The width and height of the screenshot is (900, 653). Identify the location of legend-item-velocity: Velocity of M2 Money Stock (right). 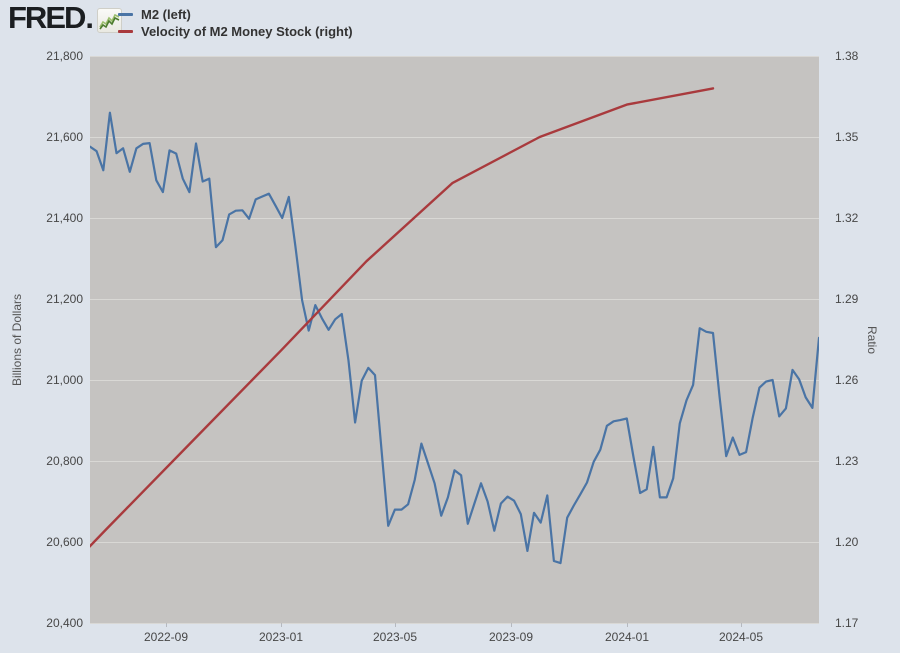
(235, 31).